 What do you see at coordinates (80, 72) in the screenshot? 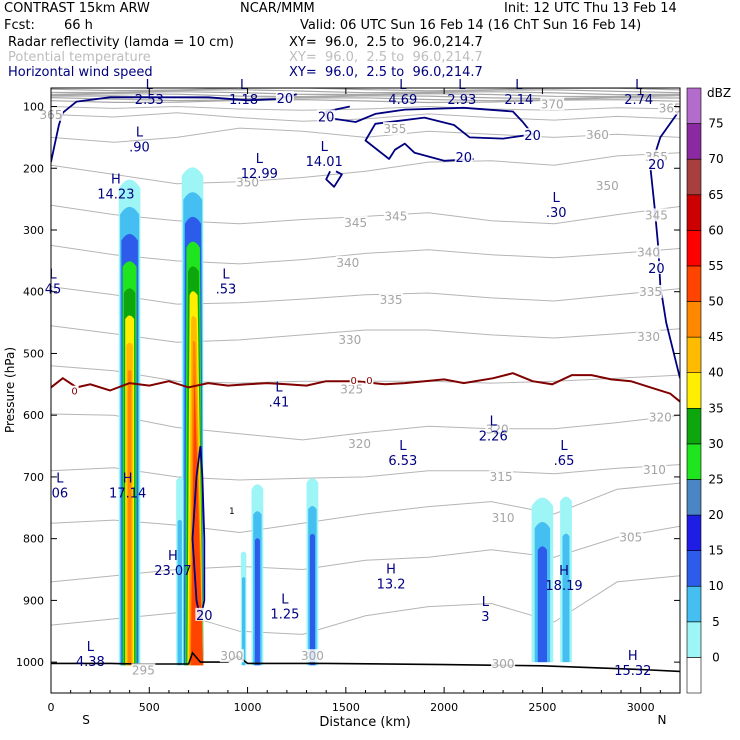
I see `field-wind: Horizontal wind speed` at bounding box center [80, 72].